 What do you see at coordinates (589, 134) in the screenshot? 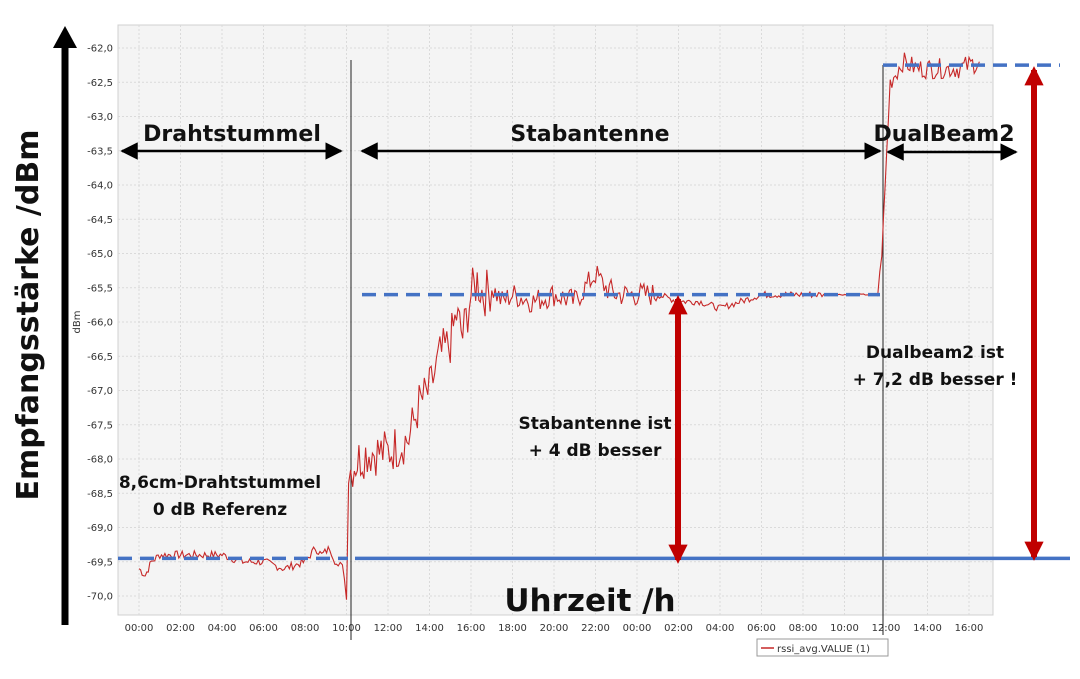
I see `section-label-stabantenne: Stabantenne` at bounding box center [589, 134].